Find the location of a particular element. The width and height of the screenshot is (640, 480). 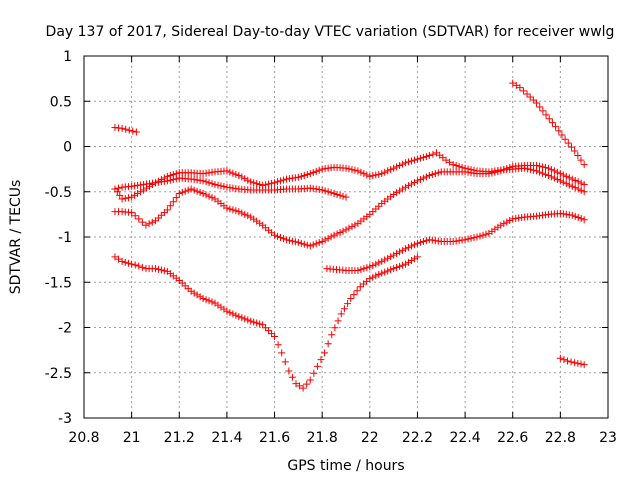

y-tick-label: 0.5 is located at coordinates (61, 102).